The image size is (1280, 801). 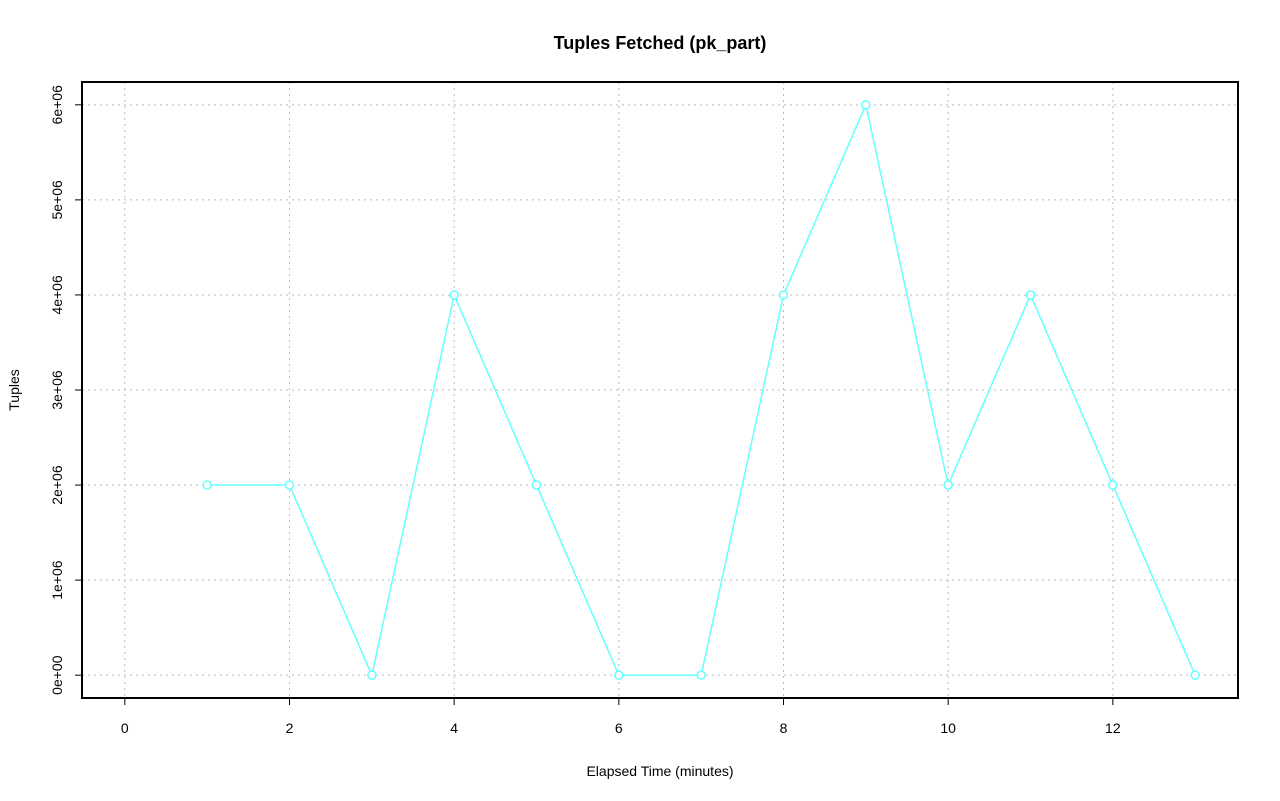 I want to click on x-tick-label: 10, so click(x=948, y=728).